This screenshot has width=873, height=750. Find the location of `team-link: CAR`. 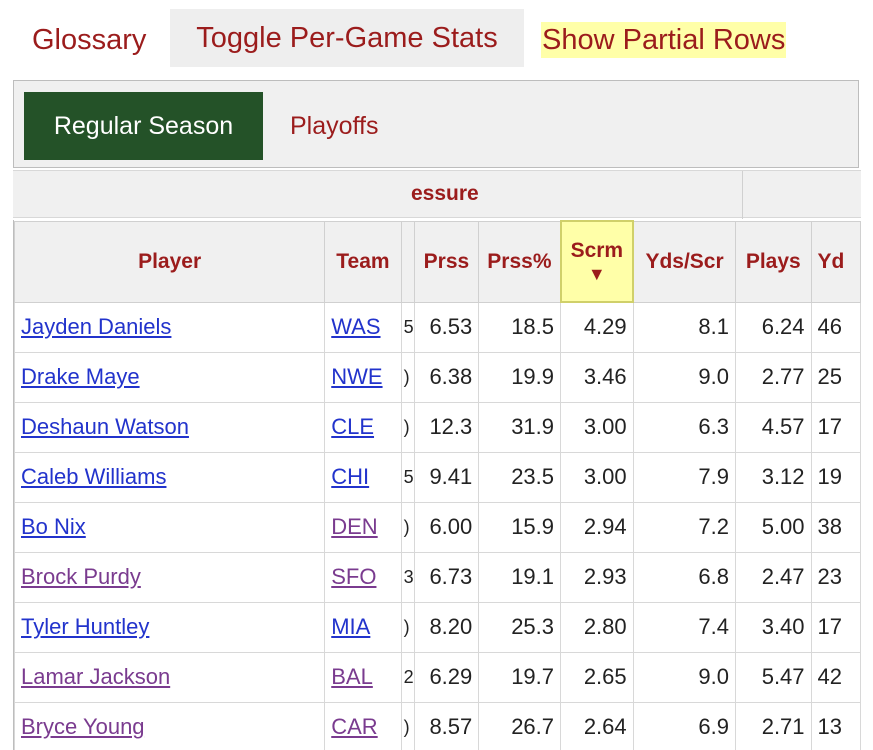

team-link: CAR is located at coordinates (354, 726).